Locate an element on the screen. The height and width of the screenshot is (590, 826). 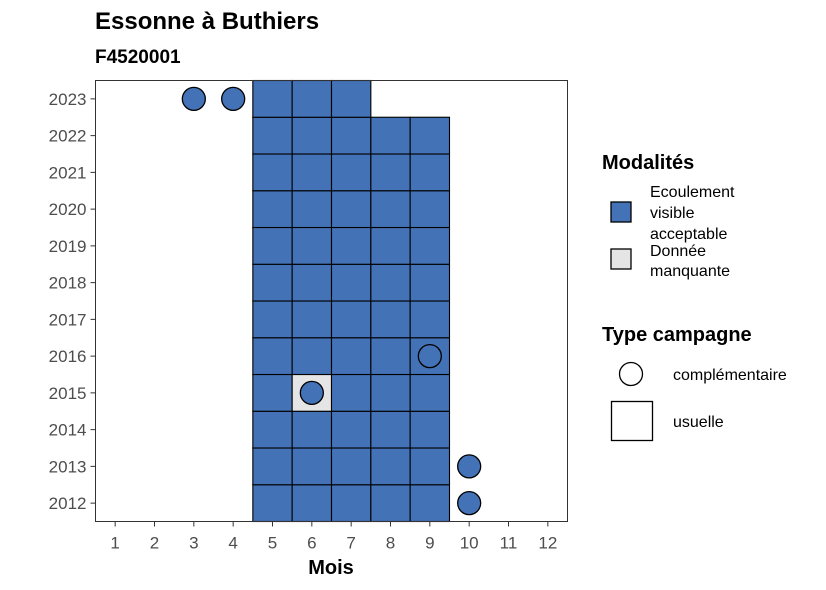
x-tick-label-9: 9 is located at coordinates (429, 543).